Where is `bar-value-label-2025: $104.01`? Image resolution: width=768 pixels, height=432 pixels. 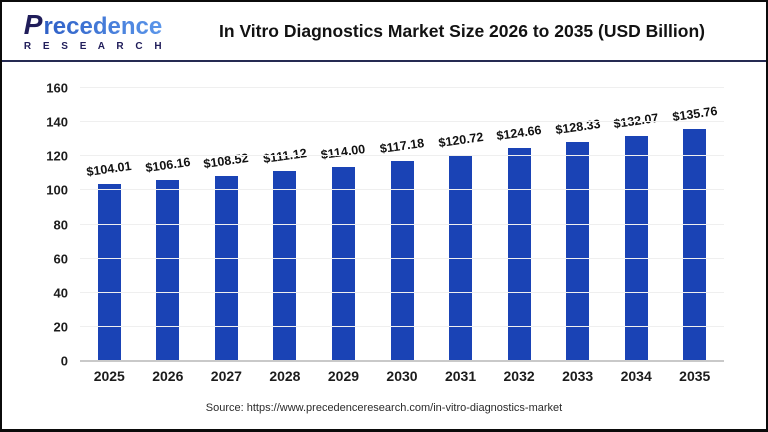 bar-value-label-2025: $104.01 is located at coordinates (109, 168).